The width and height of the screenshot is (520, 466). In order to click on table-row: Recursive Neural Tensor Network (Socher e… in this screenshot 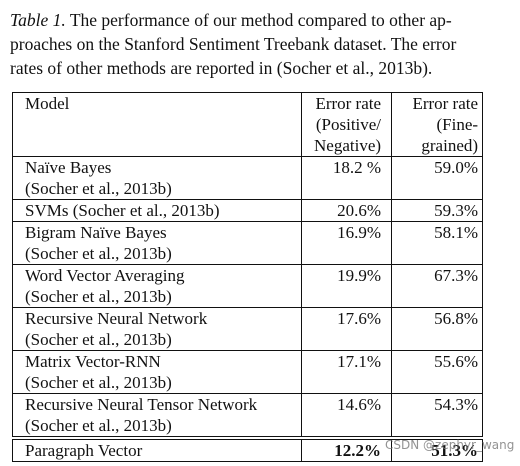, I will do `click(248, 416)`.